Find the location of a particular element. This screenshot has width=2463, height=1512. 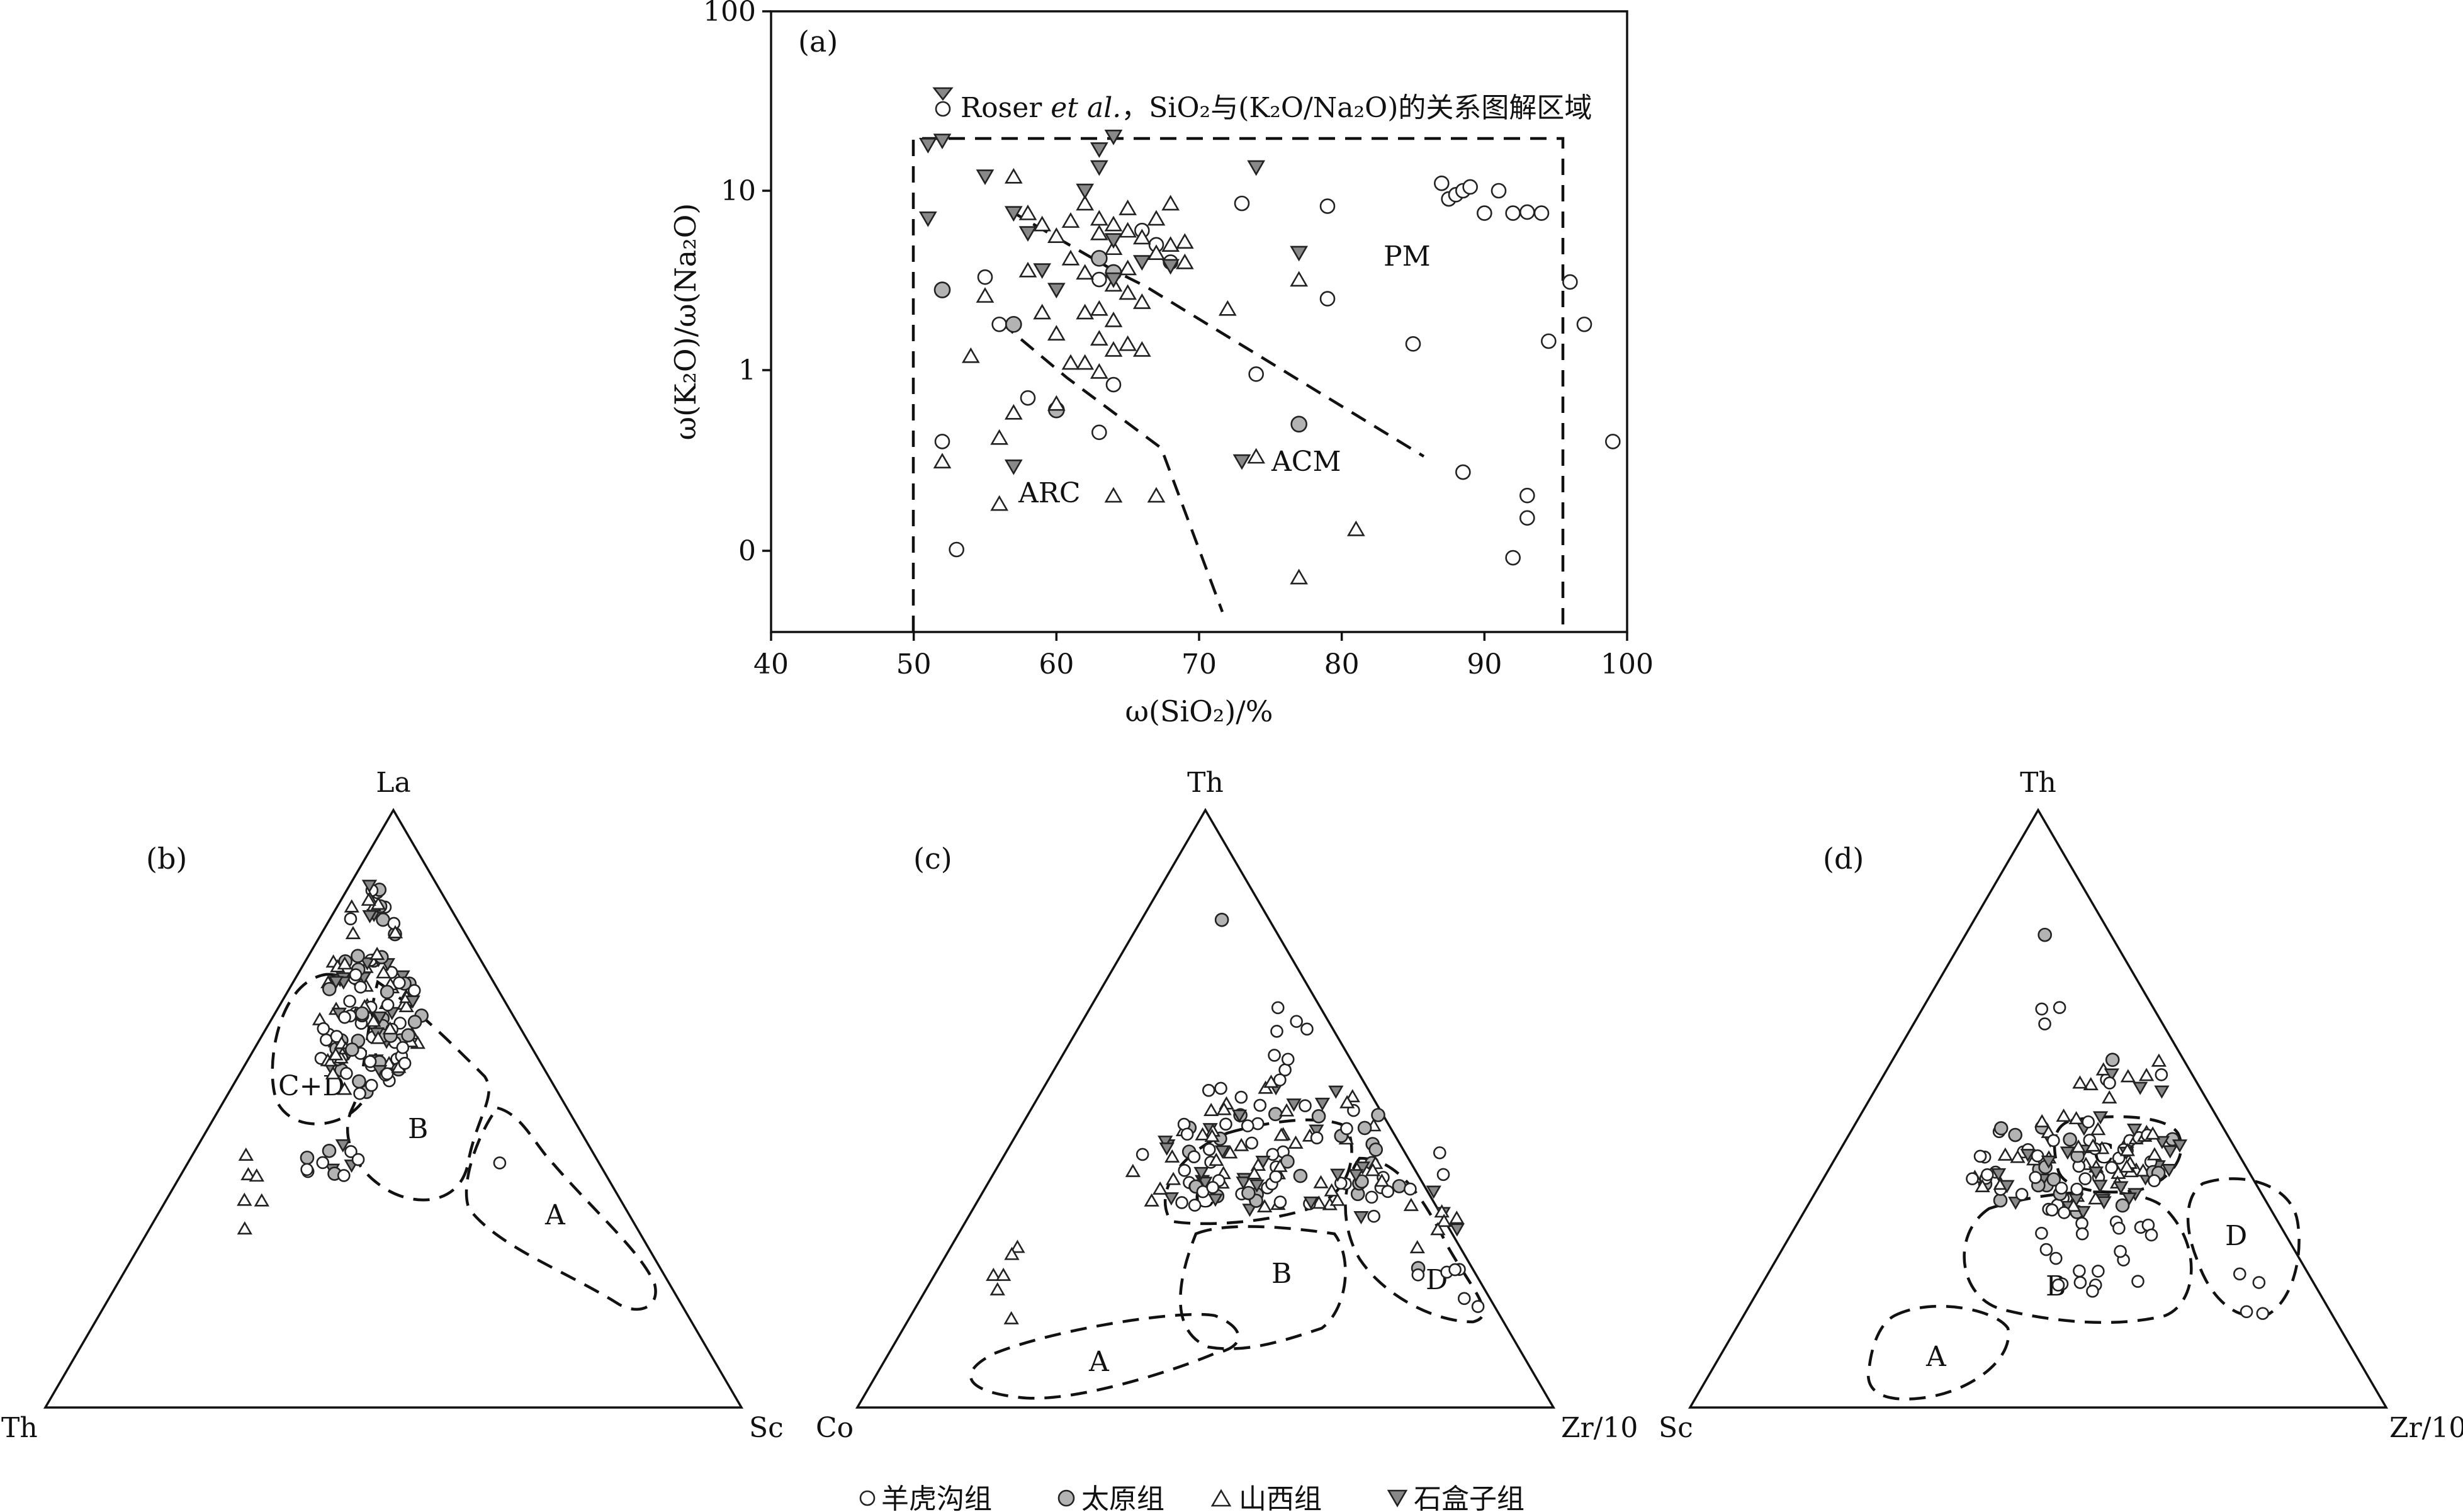

panel-d: (d) Th Sc Zr/10 A B C D is located at coordinates (2061, 1105).